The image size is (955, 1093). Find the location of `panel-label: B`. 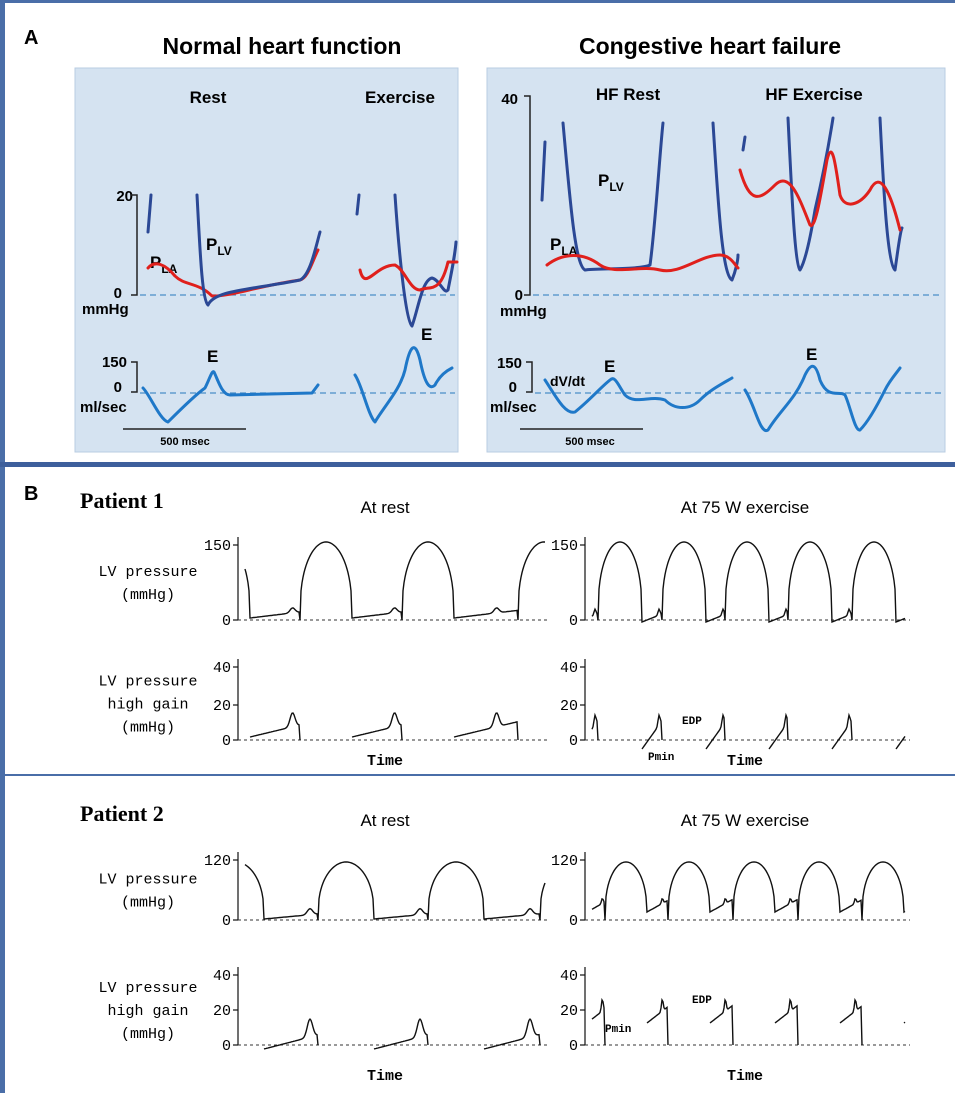

panel-label: B is located at coordinates (31, 494).